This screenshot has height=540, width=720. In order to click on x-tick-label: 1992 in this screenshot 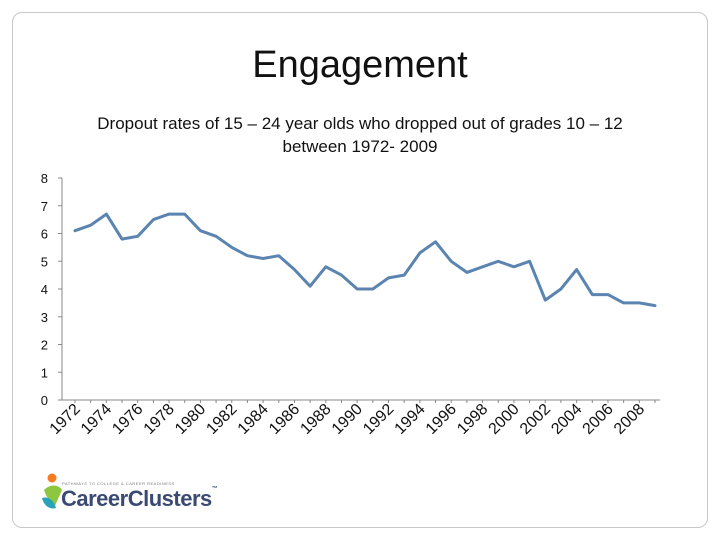, I will do `click(378, 419)`.